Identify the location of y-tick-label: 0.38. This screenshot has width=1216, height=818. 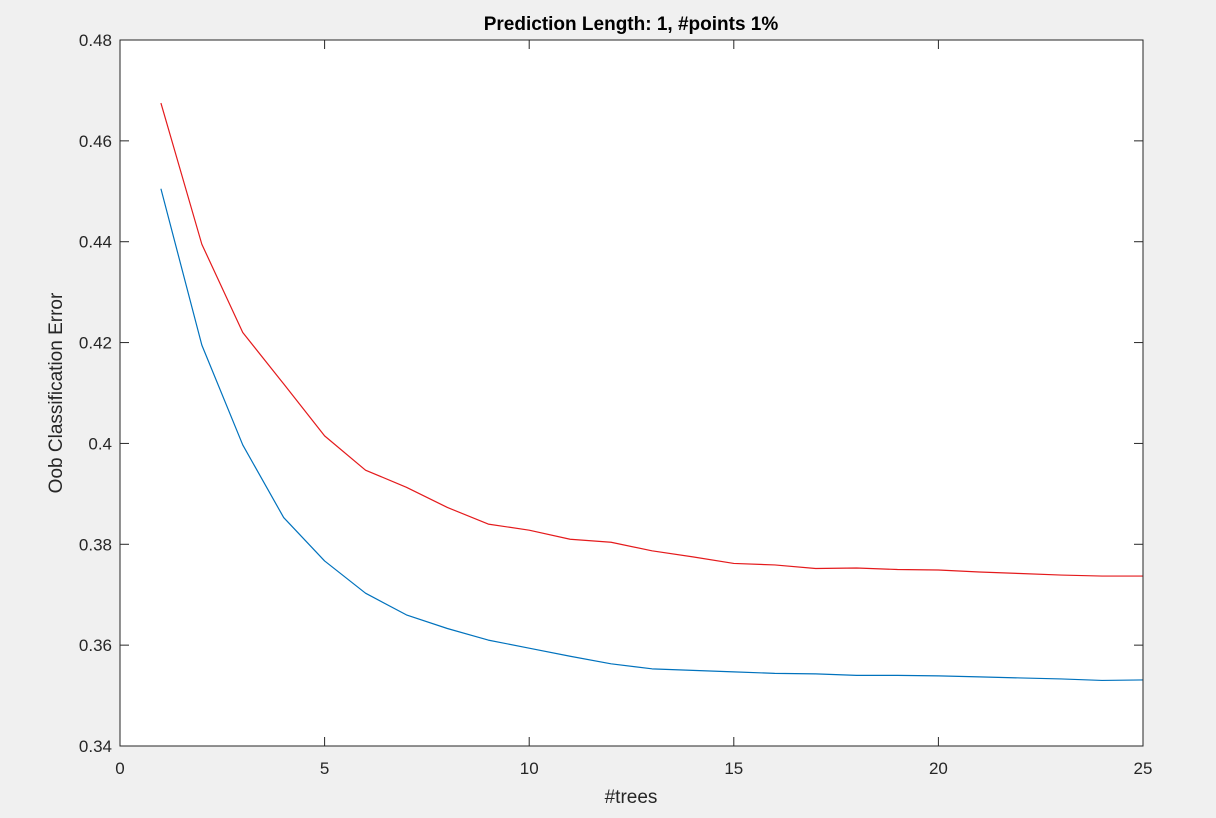
(95, 544).